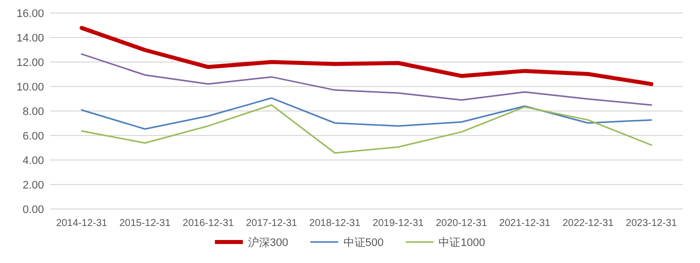 Image resolution: width=700 pixels, height=263 pixels. I want to click on y-tick-label: 14.00, so click(30, 38).